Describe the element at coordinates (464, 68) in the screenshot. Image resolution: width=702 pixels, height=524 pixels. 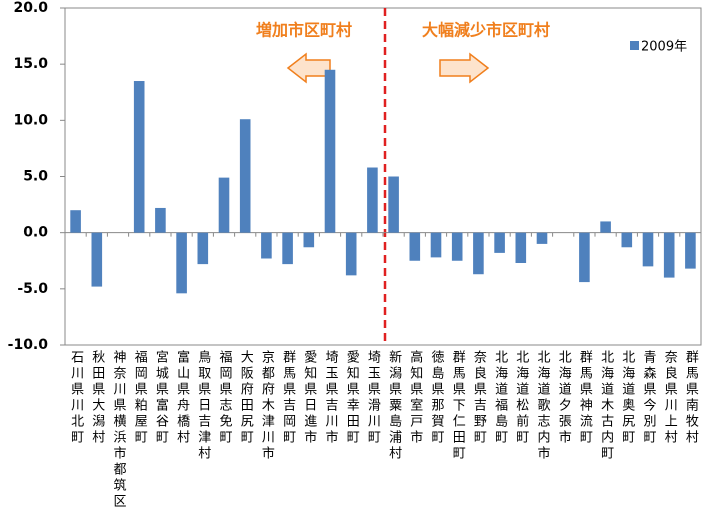
I see `right-arrow` at that location.